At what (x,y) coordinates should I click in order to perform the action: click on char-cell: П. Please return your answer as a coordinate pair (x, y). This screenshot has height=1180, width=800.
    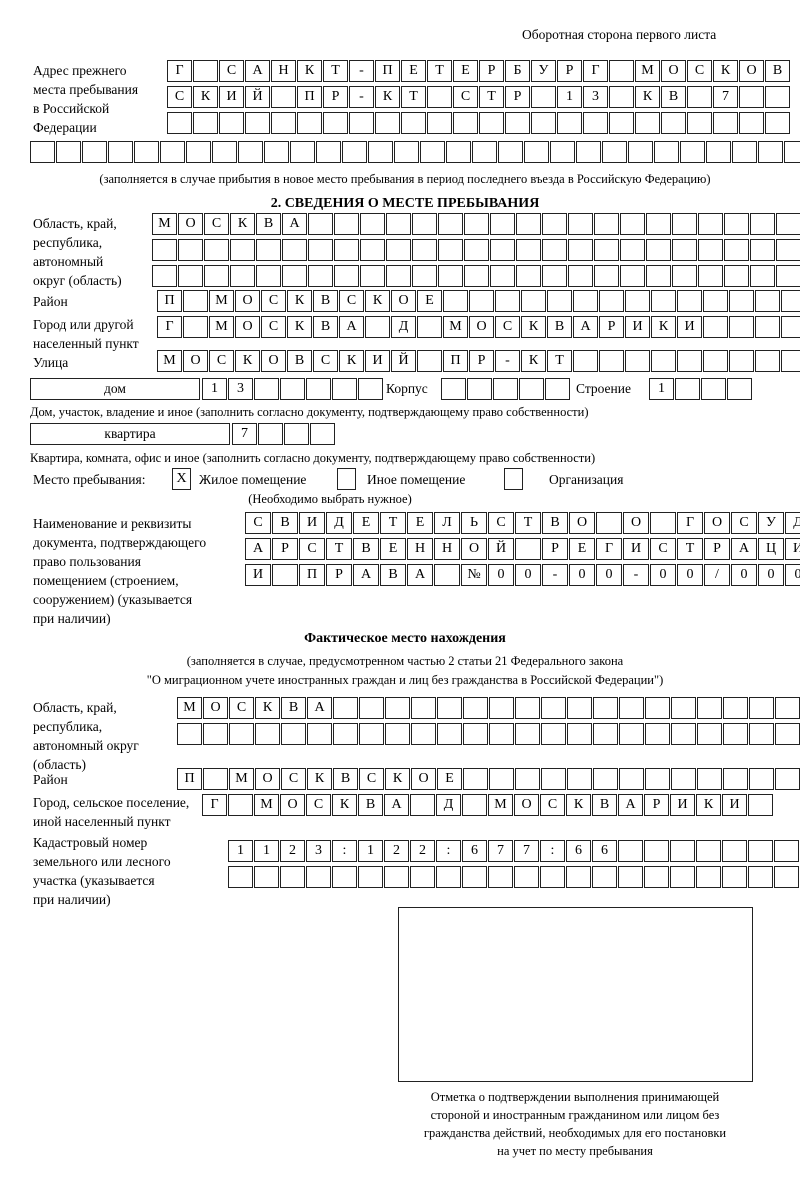
    Looking at the image, I should click on (169, 301).